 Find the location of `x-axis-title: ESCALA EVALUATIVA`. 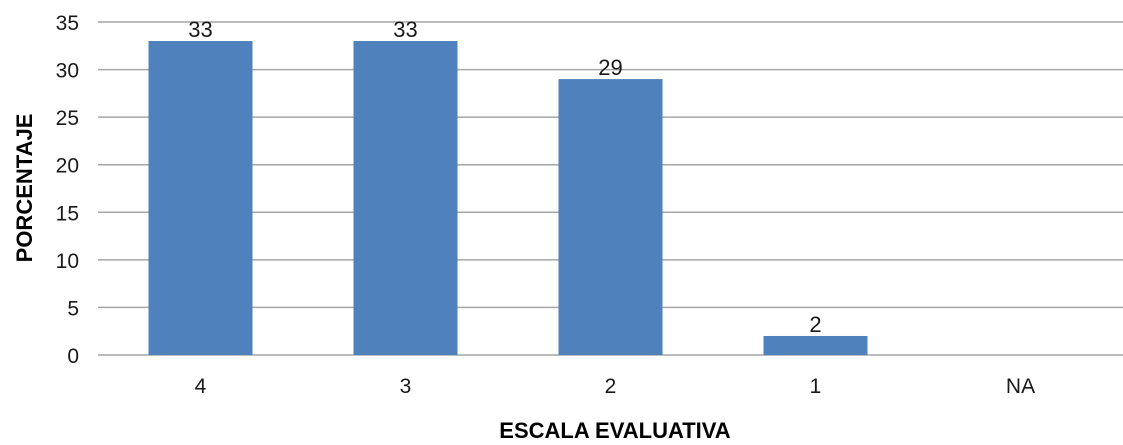

x-axis-title: ESCALA EVALUATIVA is located at coordinates (615, 430).